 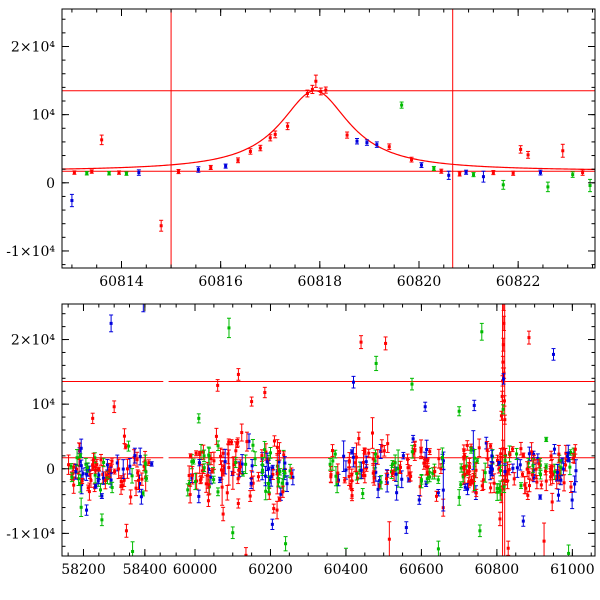 I want to click on svg-text: 60000, so click(x=195, y=570).